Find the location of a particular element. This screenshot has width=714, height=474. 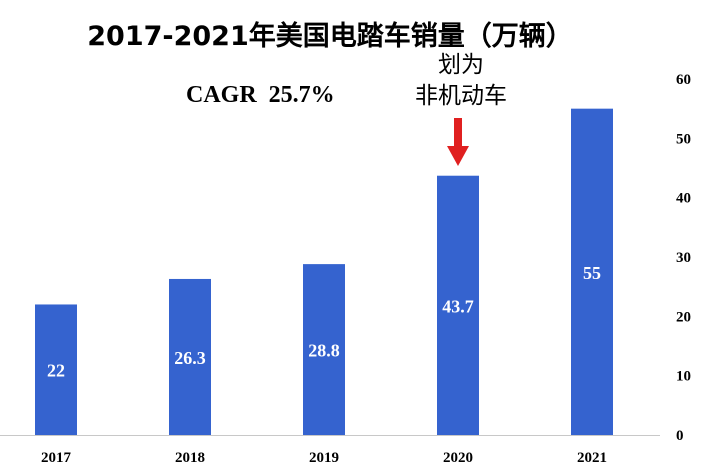

bar-2021 is located at coordinates (592, 272).